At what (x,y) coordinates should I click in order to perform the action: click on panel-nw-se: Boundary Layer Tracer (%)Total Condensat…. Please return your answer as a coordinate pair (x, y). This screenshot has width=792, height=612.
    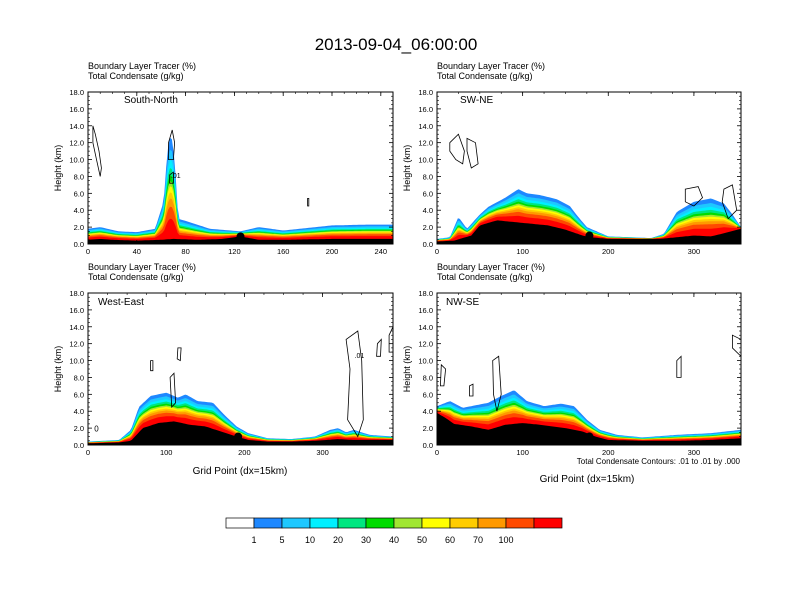
    Looking at the image, I should click on (572, 359).